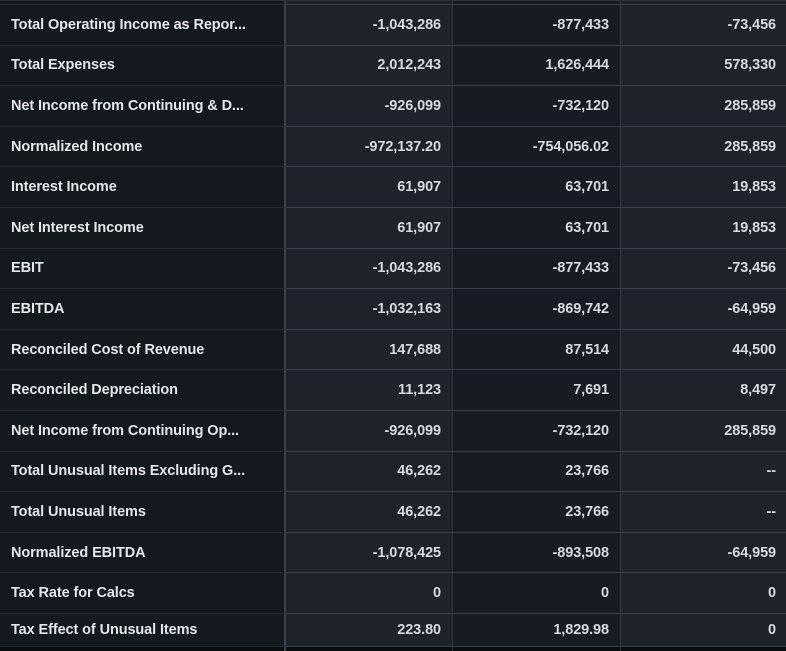 The width and height of the screenshot is (786, 651). What do you see at coordinates (703, 648) in the screenshot?
I see `bottom-edge-col3` at bounding box center [703, 648].